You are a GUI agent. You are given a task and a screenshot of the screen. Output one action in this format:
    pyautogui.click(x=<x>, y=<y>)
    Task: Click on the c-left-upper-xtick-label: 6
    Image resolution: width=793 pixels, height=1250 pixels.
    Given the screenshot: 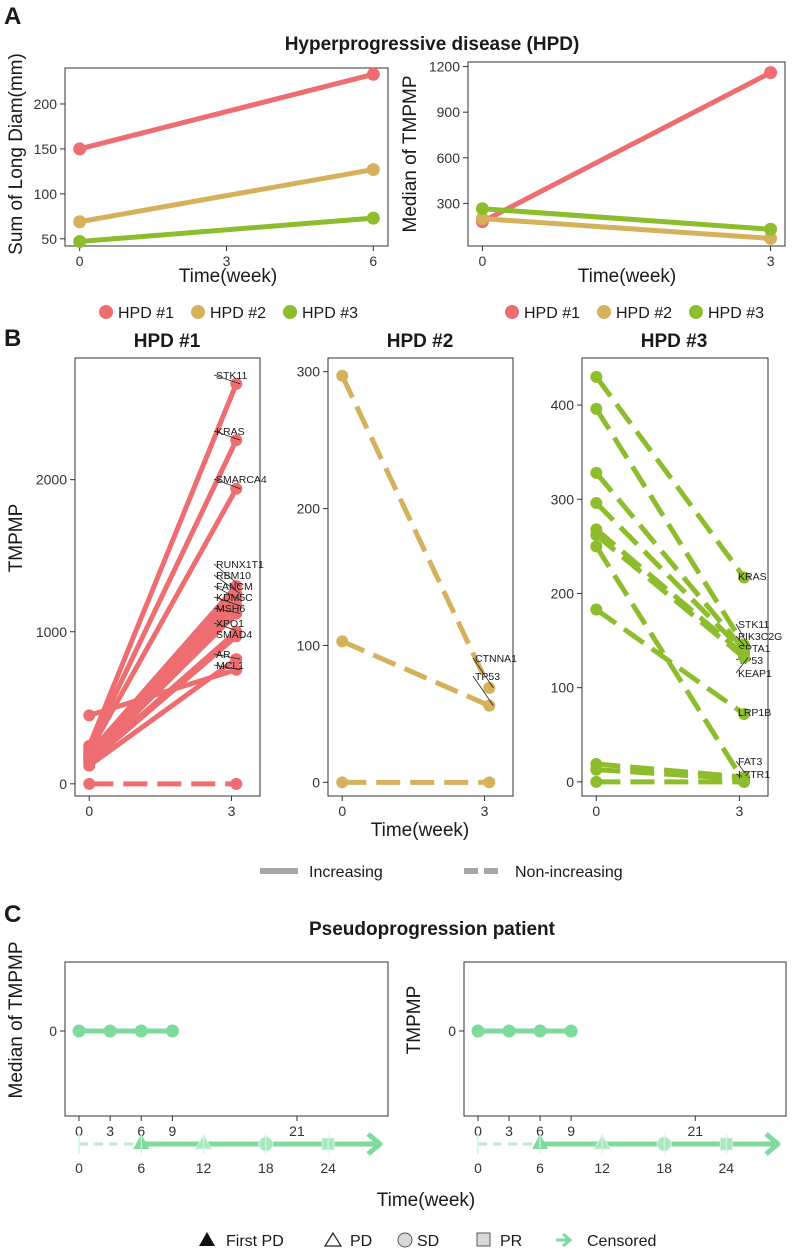 What is the action you would take?
    pyautogui.click(x=141, y=1131)
    